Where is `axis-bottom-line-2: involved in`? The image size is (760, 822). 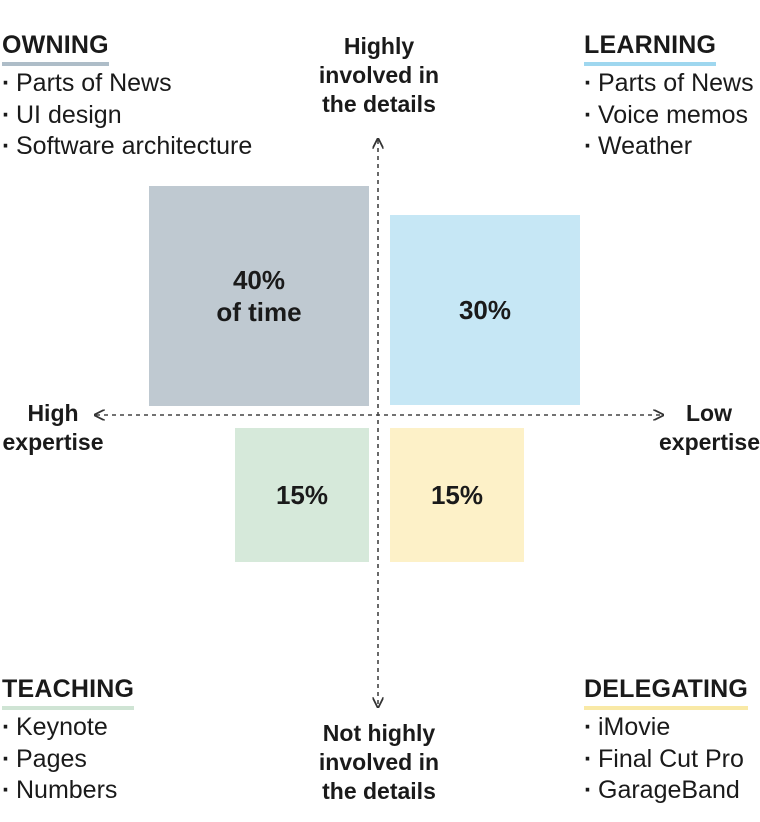 axis-bottom-line-2: involved in is located at coordinates (379, 762).